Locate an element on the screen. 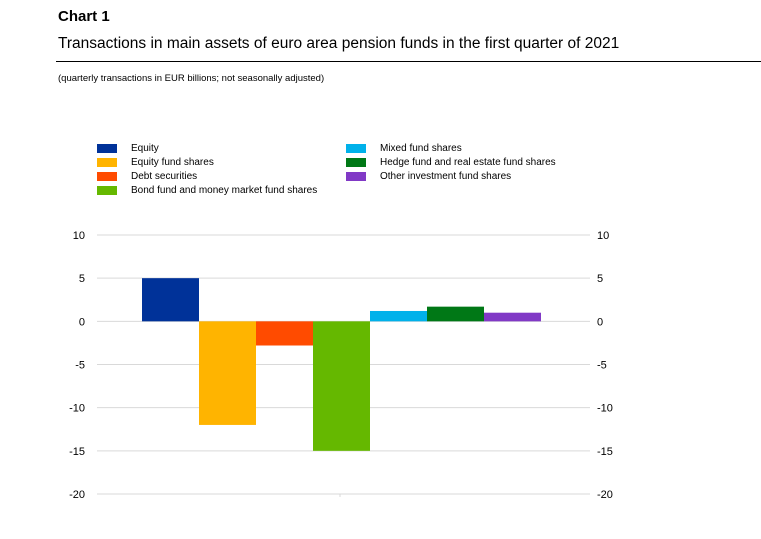 The image size is (761, 539). y-tick-label-right: -5 is located at coordinates (602, 366).